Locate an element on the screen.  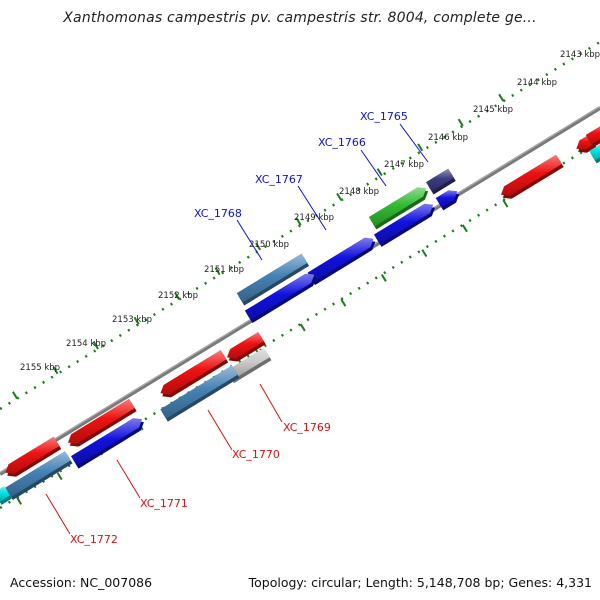
tick-label: 2153 kbp is located at coordinates (132, 320).